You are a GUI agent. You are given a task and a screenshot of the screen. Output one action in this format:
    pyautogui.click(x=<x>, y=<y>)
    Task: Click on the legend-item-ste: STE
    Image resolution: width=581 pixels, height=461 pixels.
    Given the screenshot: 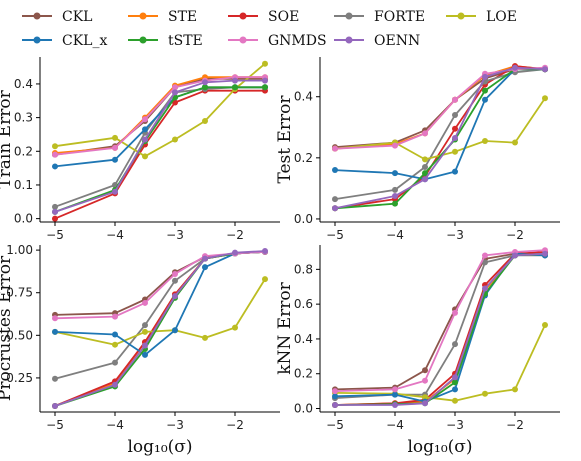 What is the action you would take?
    pyautogui.click(x=162, y=17)
    